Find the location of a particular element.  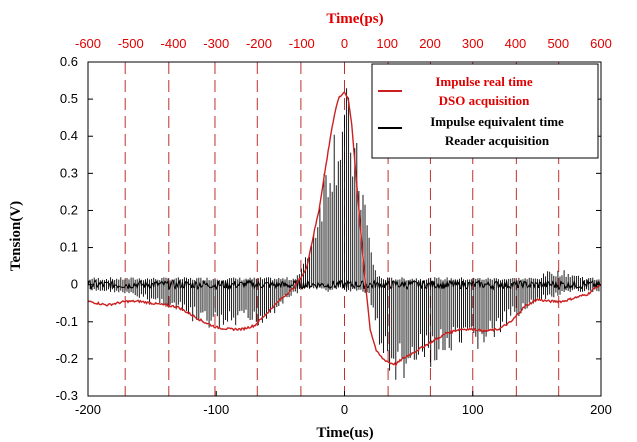

legend-box is located at coordinates (485, 111).